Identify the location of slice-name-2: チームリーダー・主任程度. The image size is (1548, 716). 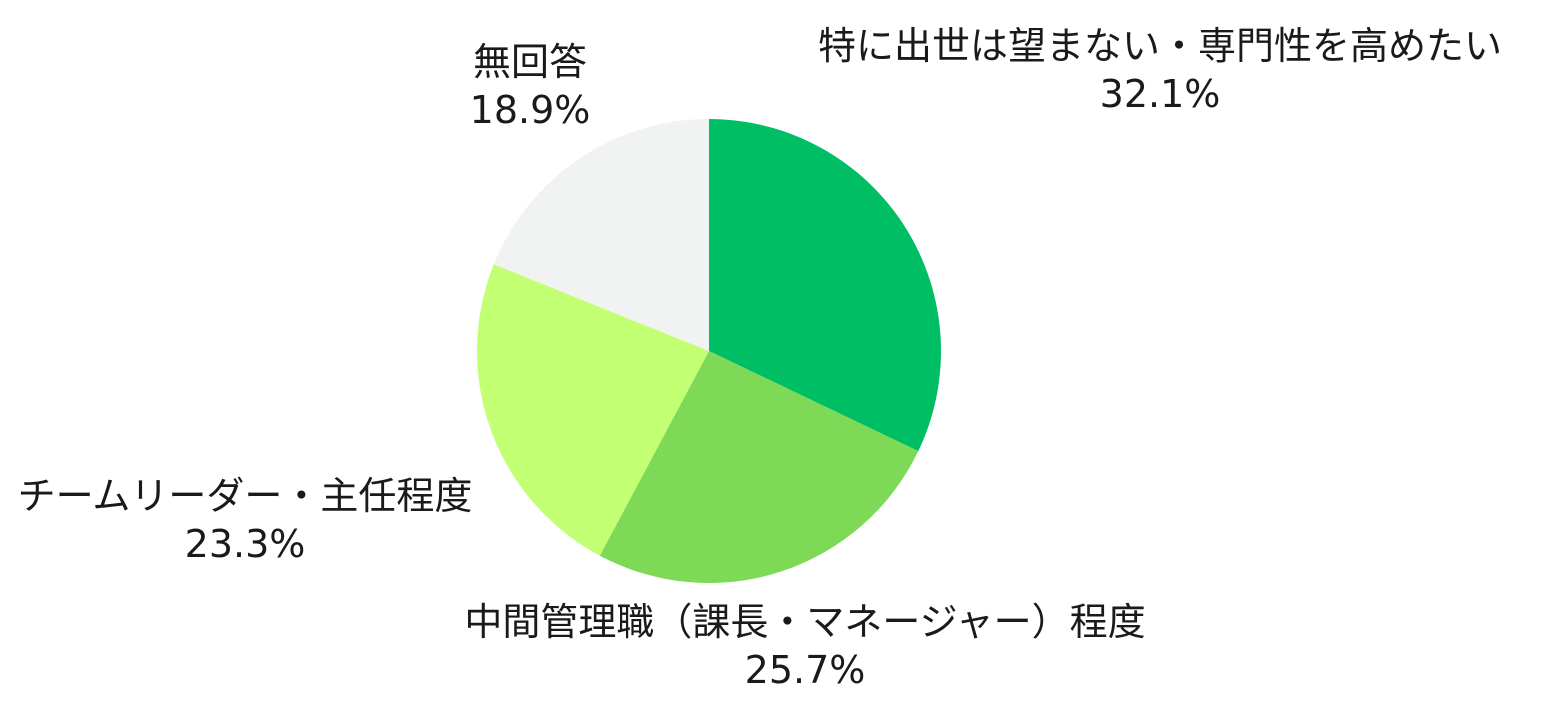
(245, 496).